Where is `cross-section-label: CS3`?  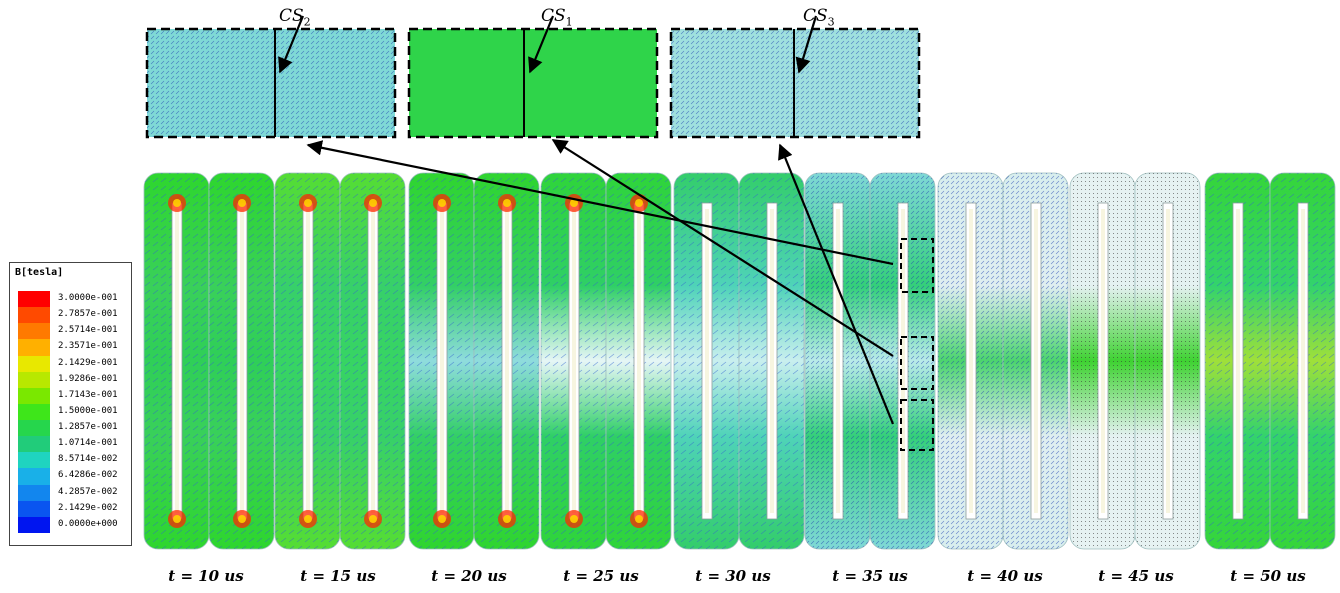
cross-section-label: CS3 is located at coordinates (819, 17).